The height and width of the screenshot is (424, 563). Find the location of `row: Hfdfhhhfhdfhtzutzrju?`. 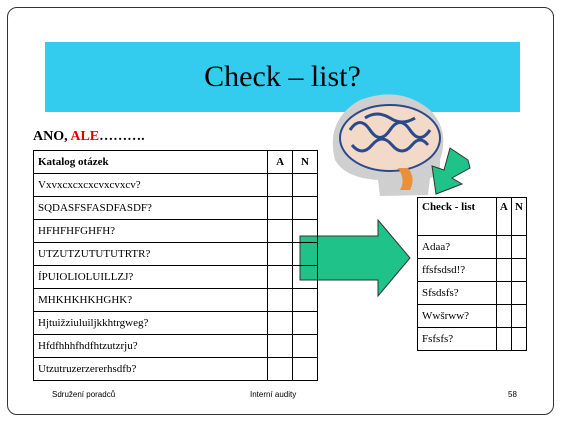

row: Hfdfhhhfhdfhtzutzrju? is located at coordinates (175, 346).